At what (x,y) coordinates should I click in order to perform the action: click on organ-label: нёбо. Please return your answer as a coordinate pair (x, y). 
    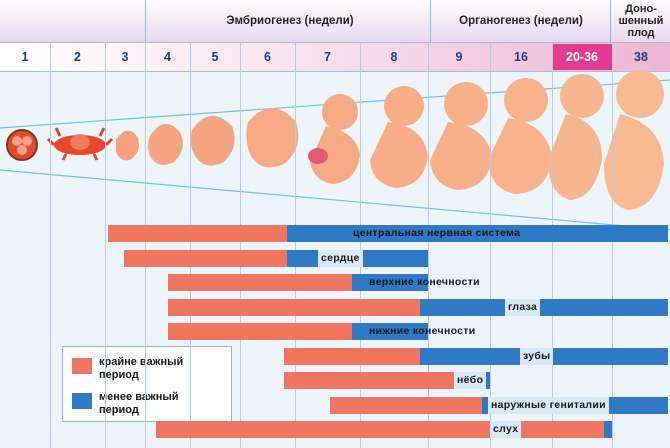
    Looking at the image, I should click on (470, 380).